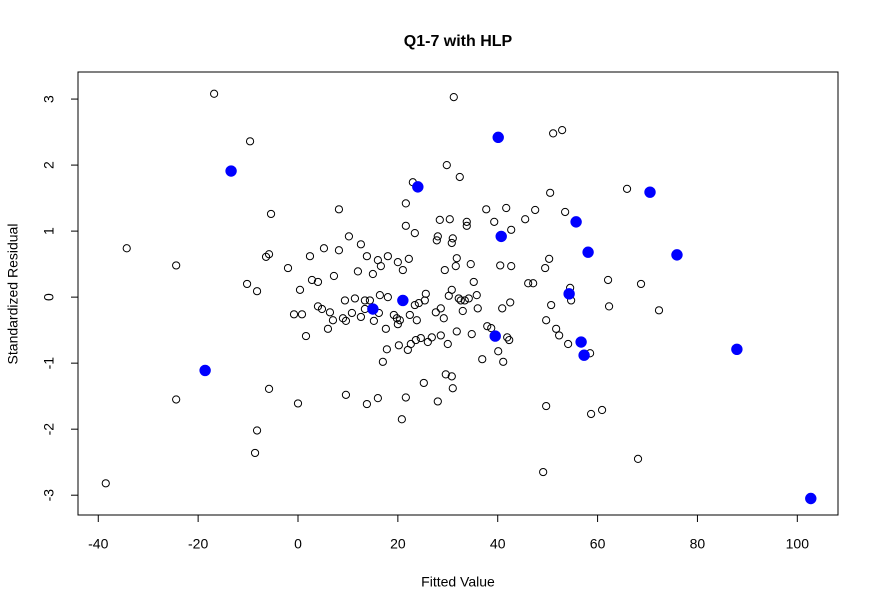  What do you see at coordinates (49, 495) in the screenshot?
I see `y-tick-label: -3` at bounding box center [49, 495].